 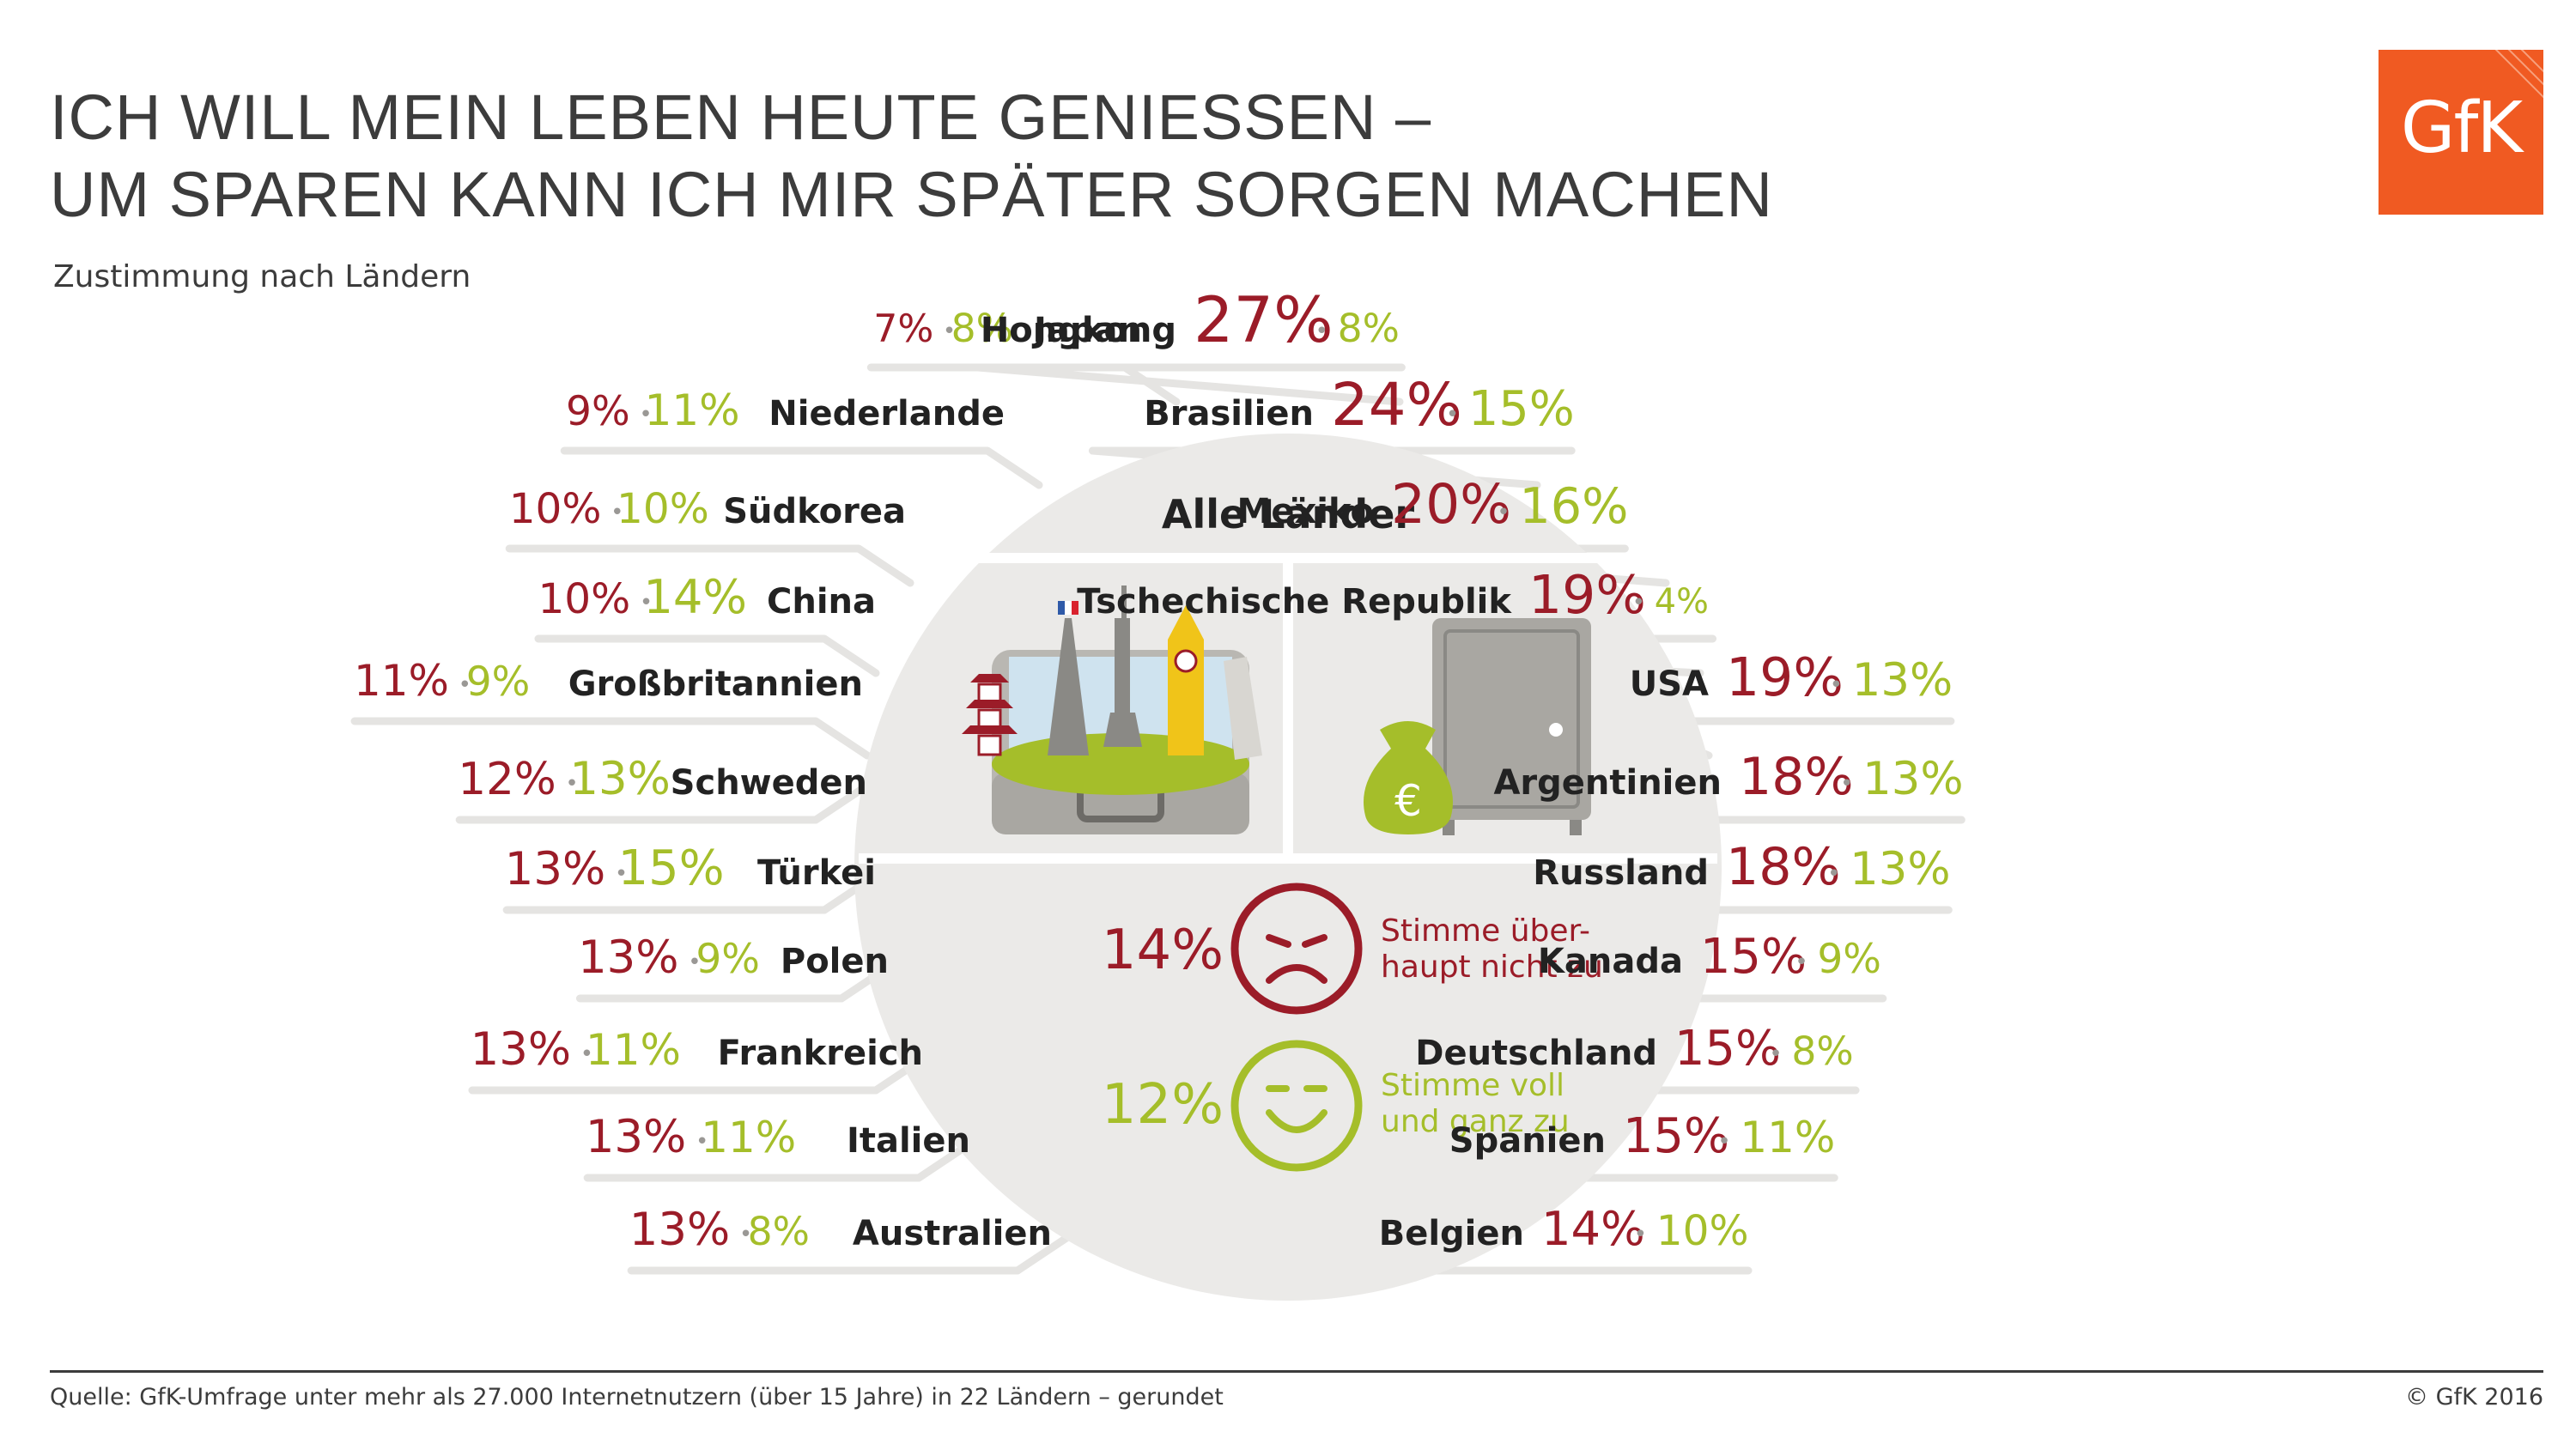 What do you see at coordinates (748, 1137) in the screenshot?
I see `agree-value-italien: 11%` at bounding box center [748, 1137].